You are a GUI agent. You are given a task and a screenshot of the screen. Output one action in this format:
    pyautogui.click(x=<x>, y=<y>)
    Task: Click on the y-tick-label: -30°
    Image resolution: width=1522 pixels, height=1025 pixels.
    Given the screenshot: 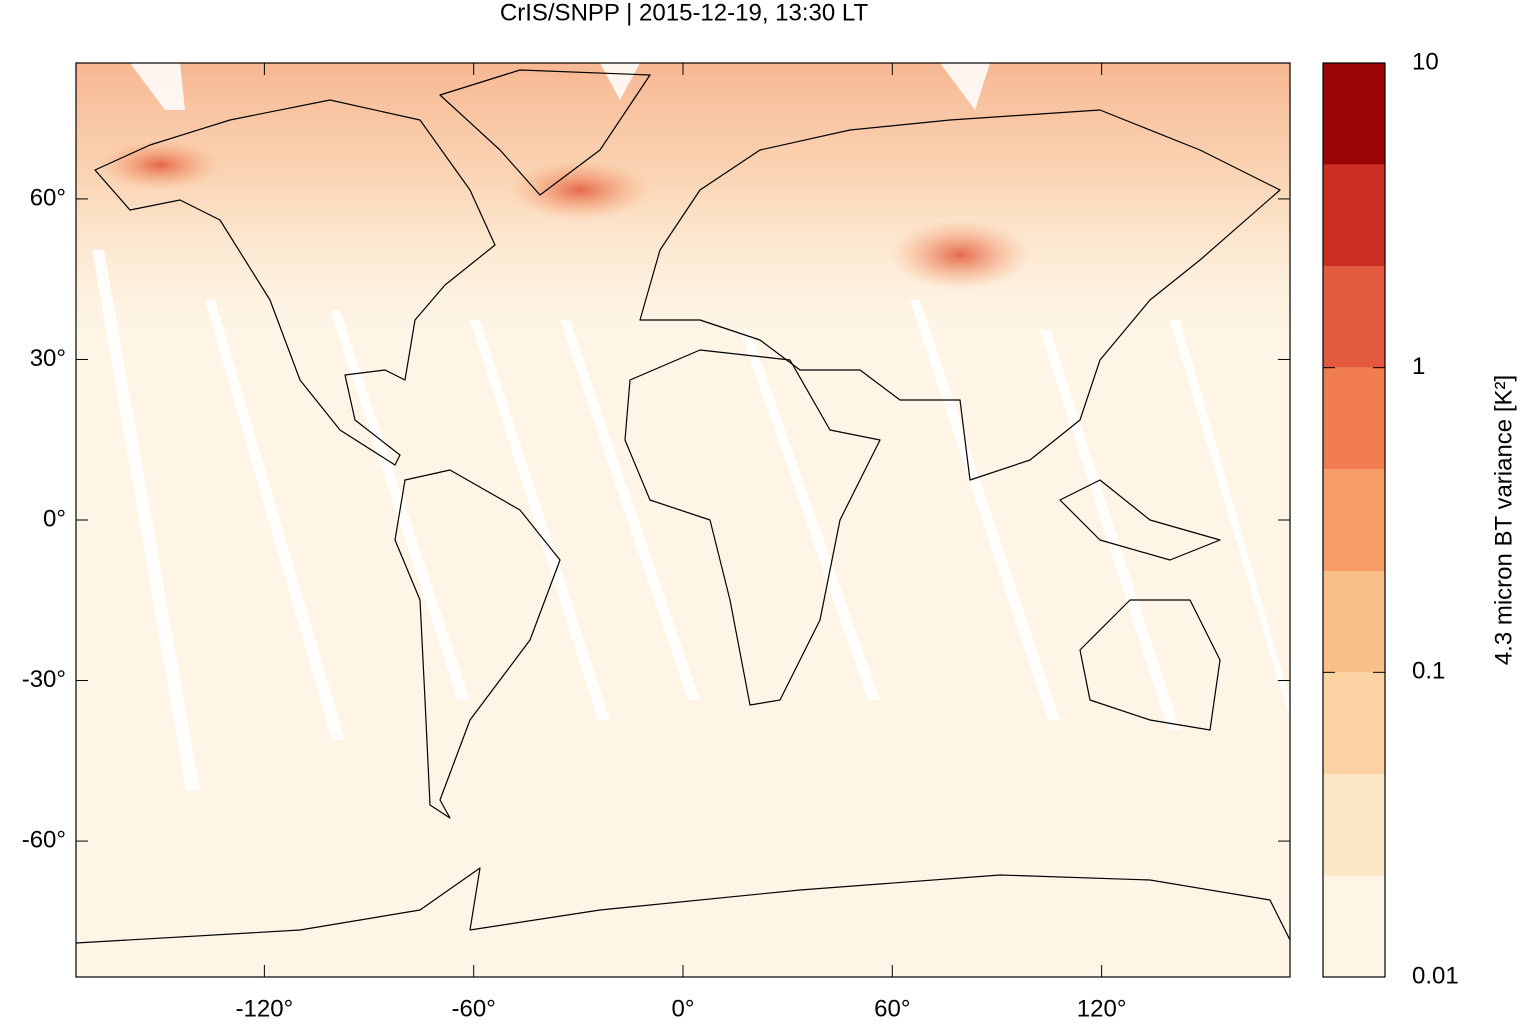 What is the action you would take?
    pyautogui.click(x=44, y=679)
    